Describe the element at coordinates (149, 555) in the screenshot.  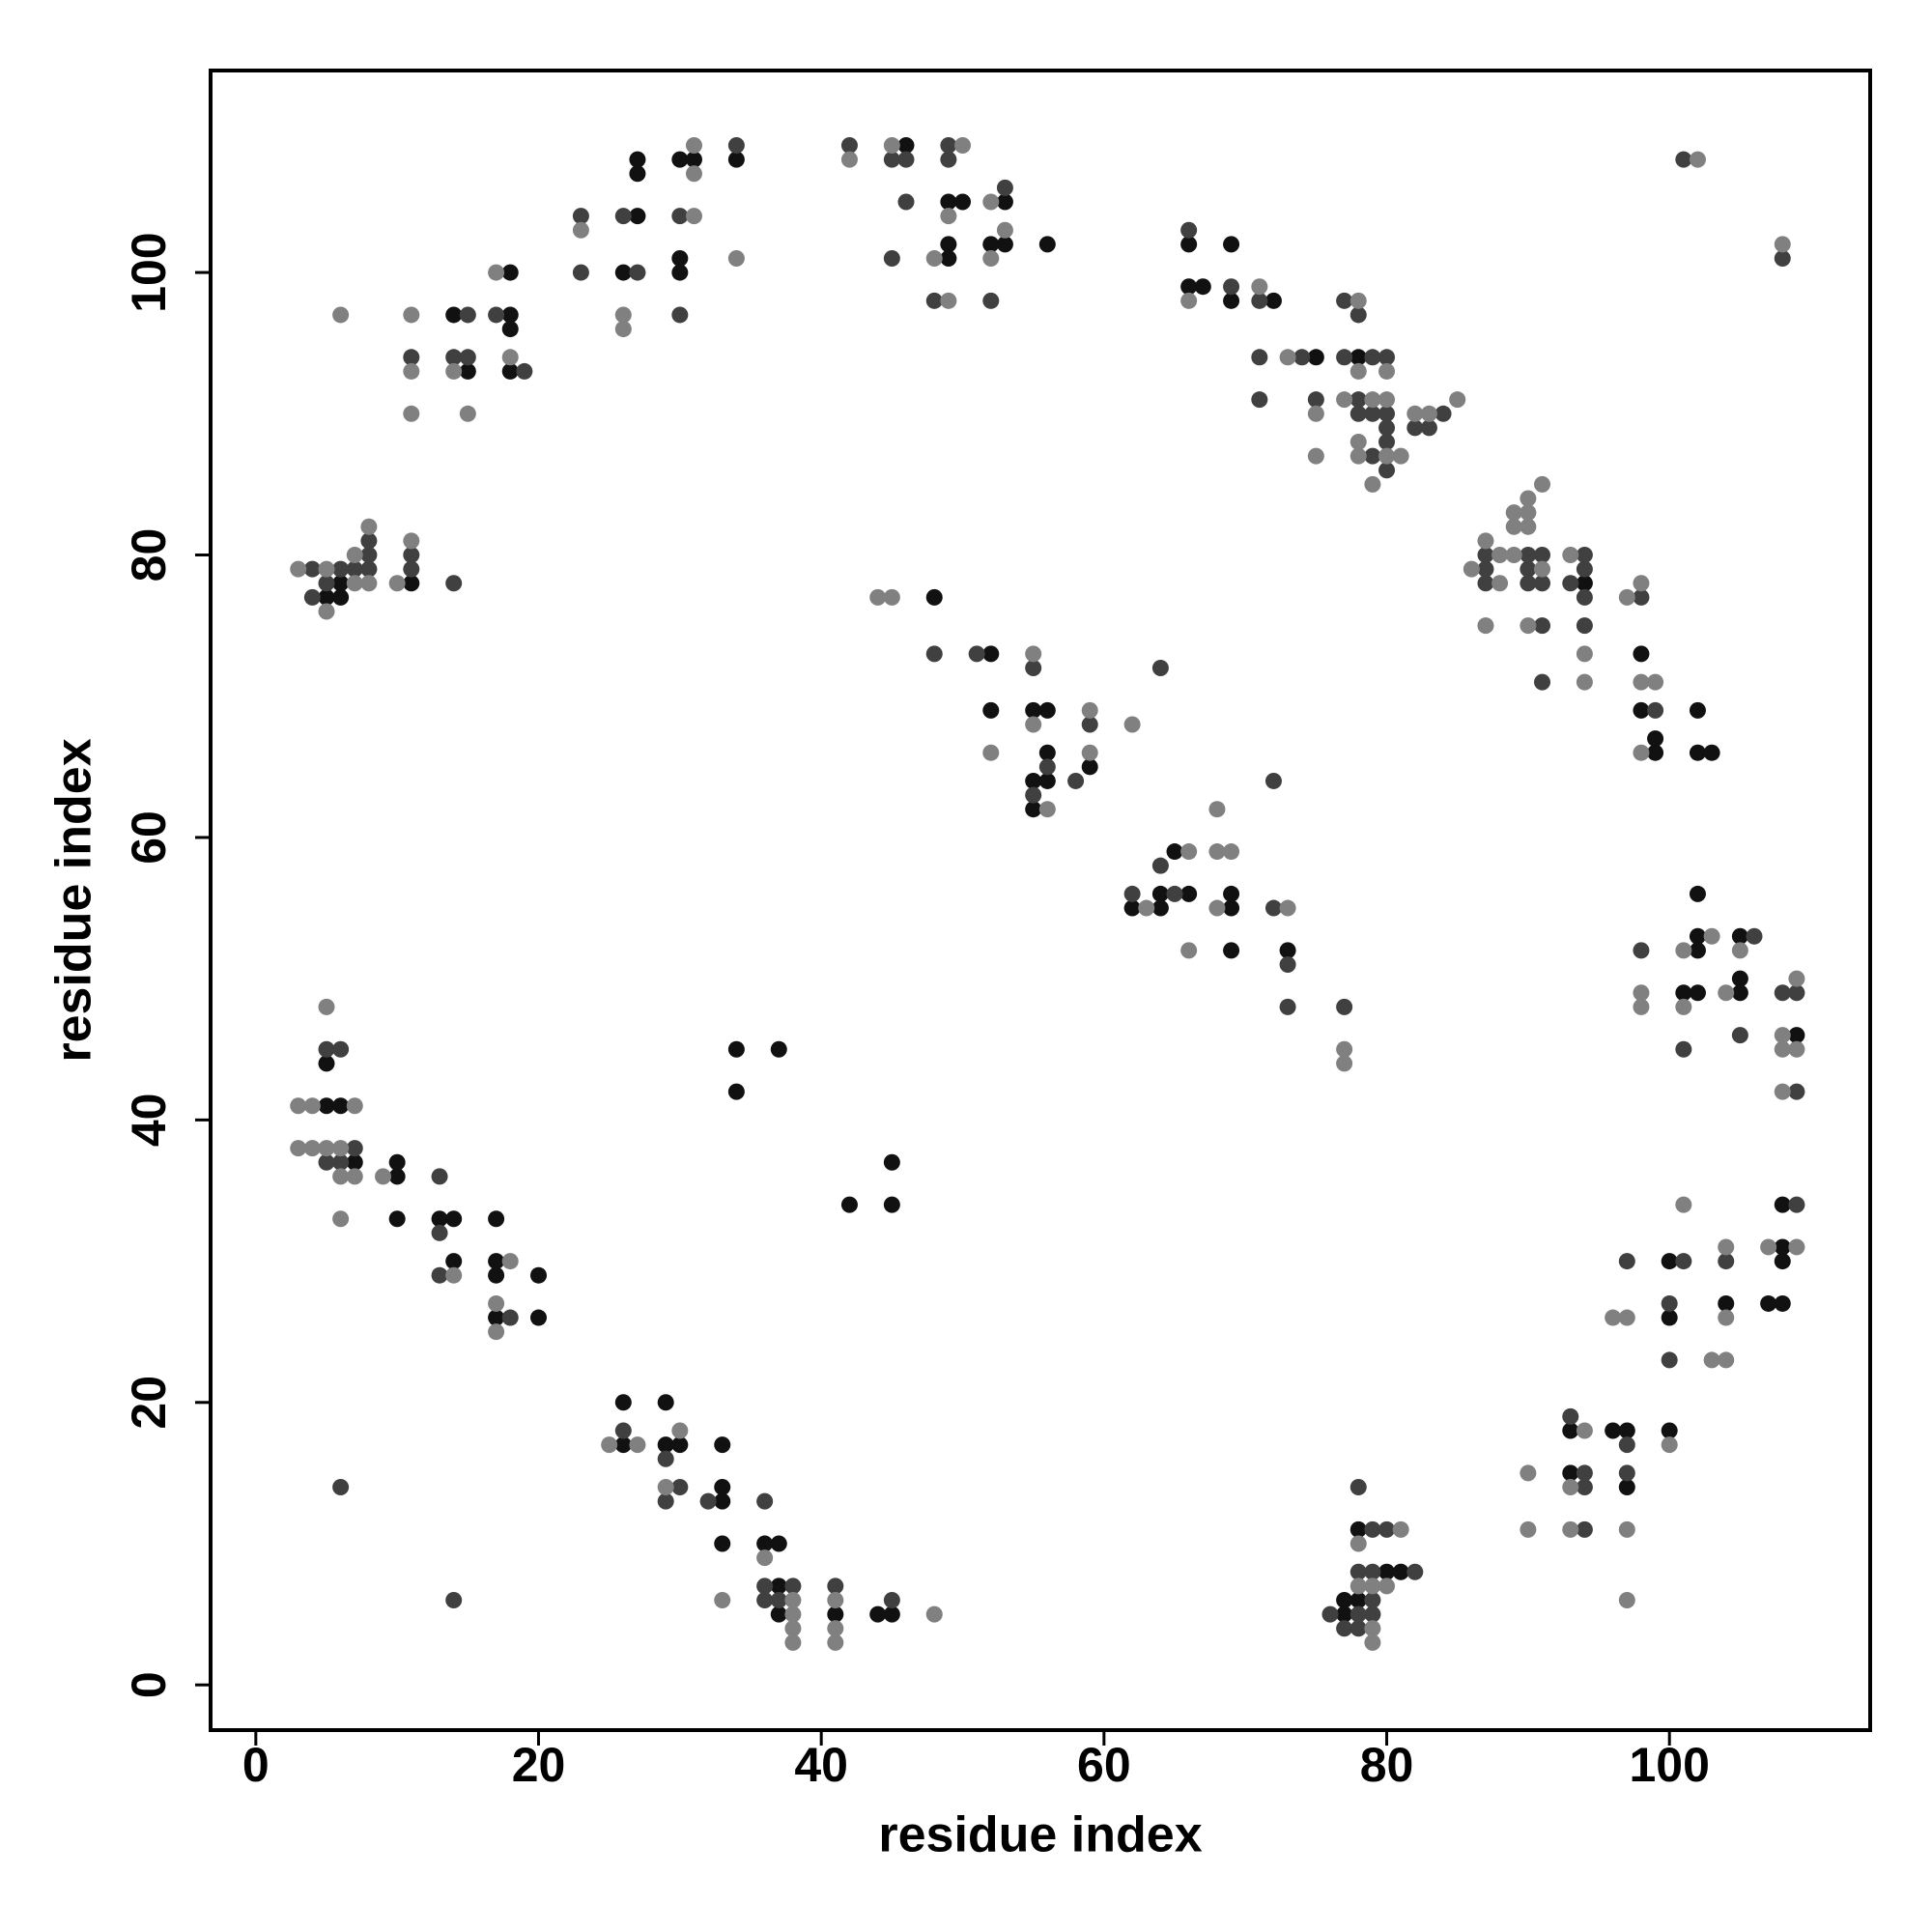
I see `y-tick-label: 80` at that location.